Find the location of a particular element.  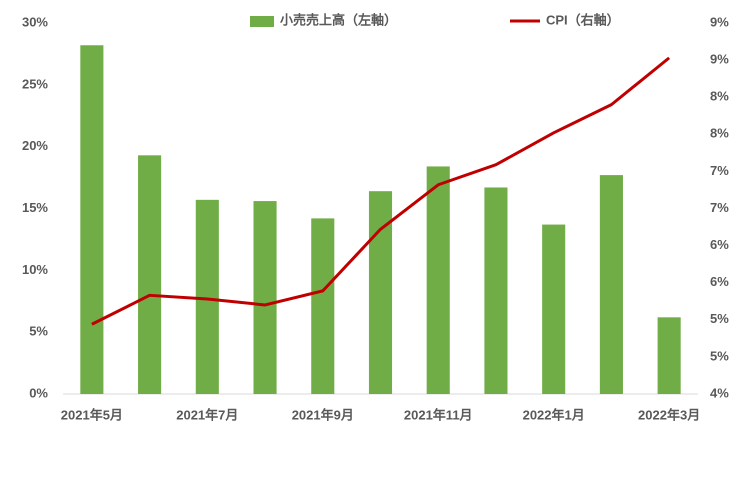

y-tick-label: 20% is located at coordinates (35, 145).